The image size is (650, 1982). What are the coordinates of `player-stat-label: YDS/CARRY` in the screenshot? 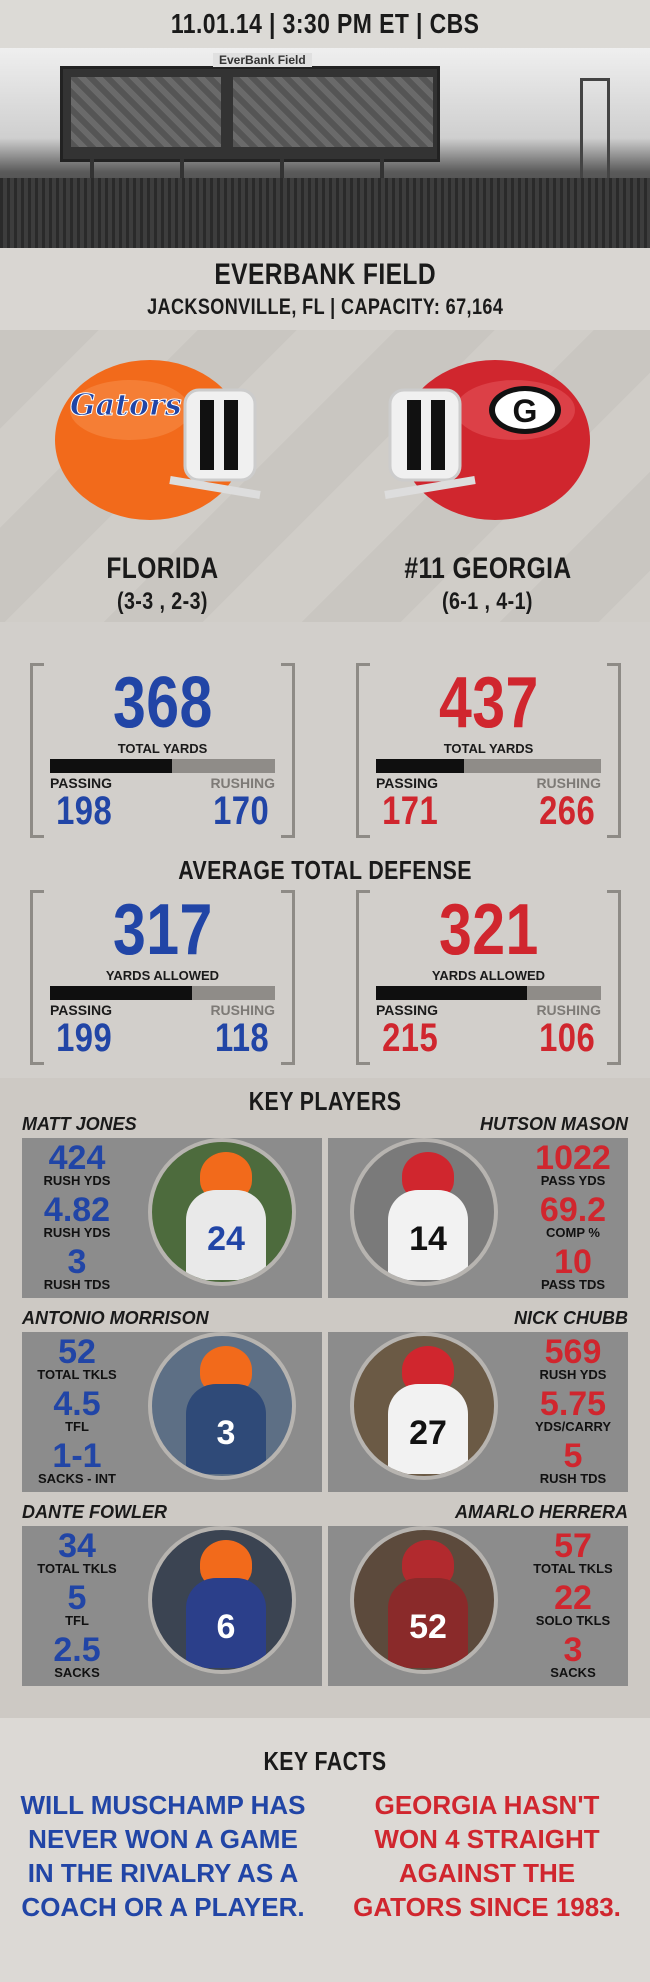 It's located at (573, 1426).